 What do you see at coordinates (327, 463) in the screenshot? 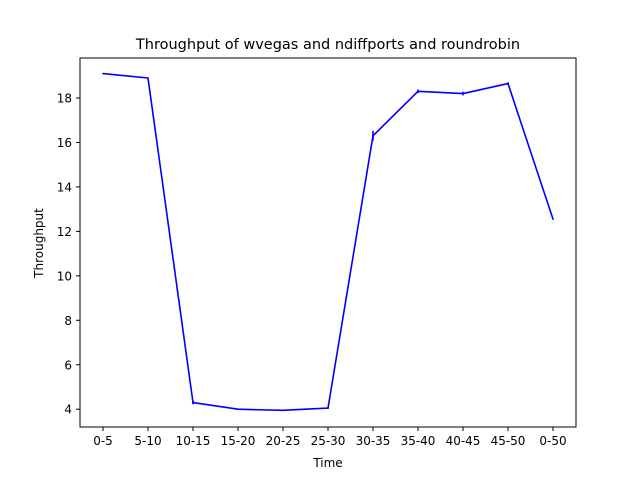
I see `x-axis-label: Time` at bounding box center [327, 463].